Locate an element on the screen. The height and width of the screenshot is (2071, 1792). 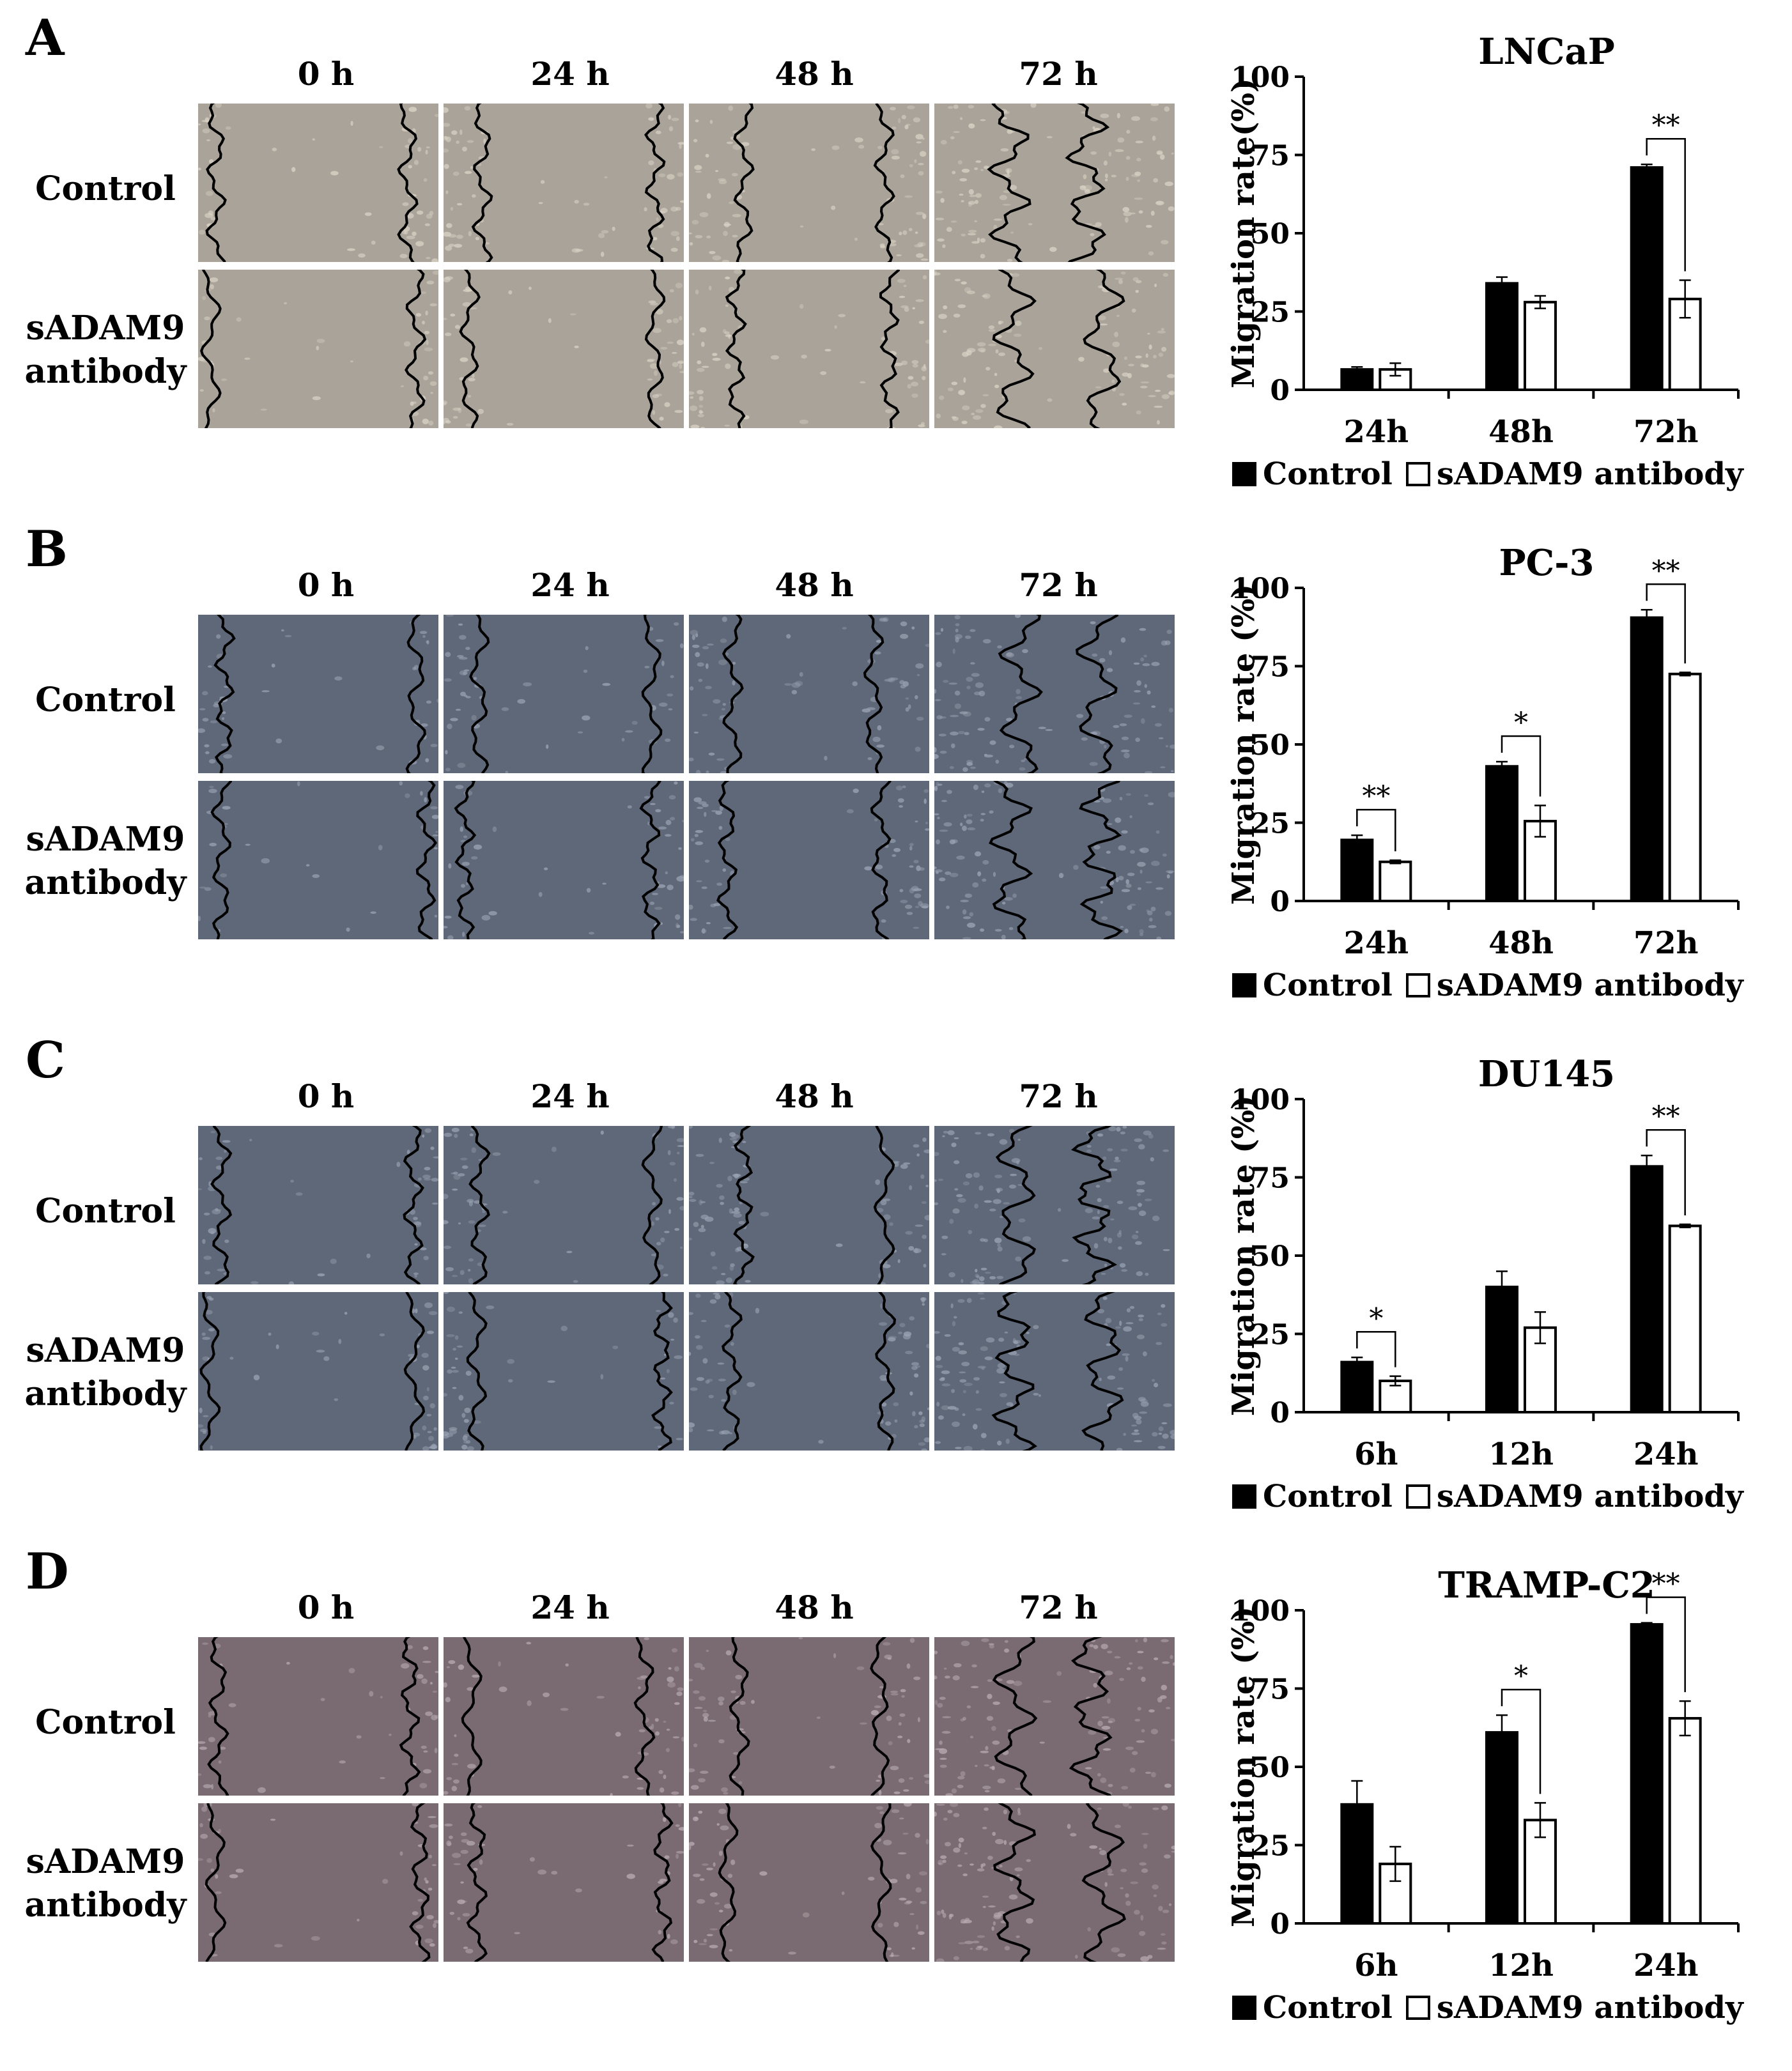
y-tick-label: 75 is located at coordinates (1270, 1690).